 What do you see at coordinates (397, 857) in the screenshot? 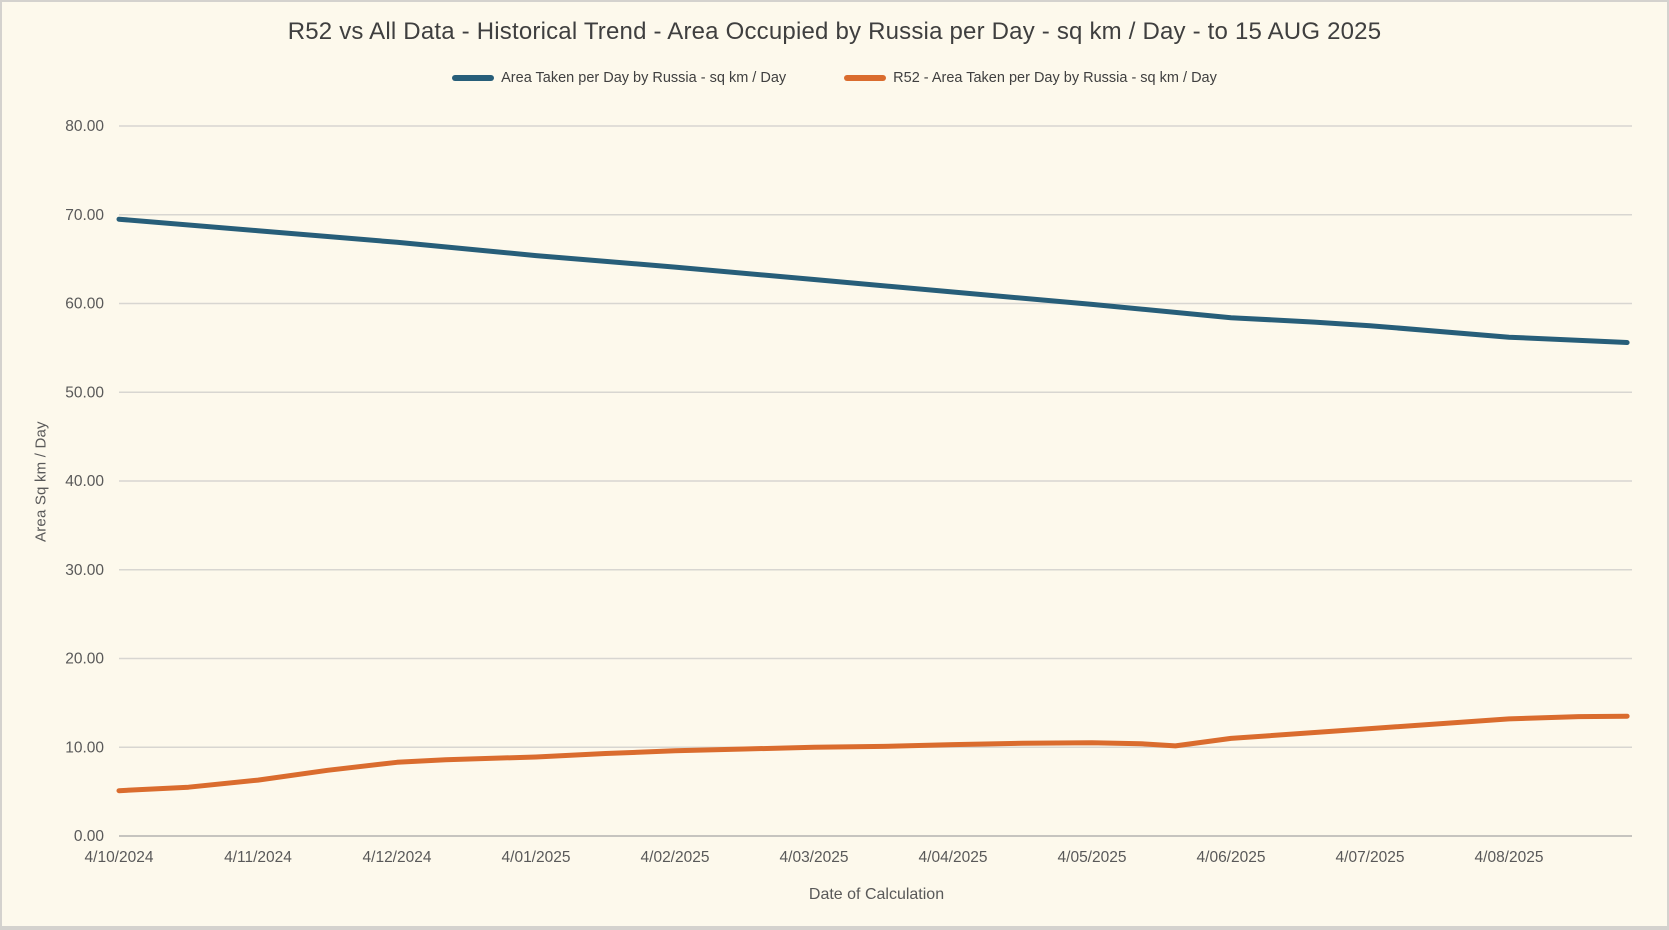
I see `x-tick-label: 4/12/2024` at bounding box center [397, 857].